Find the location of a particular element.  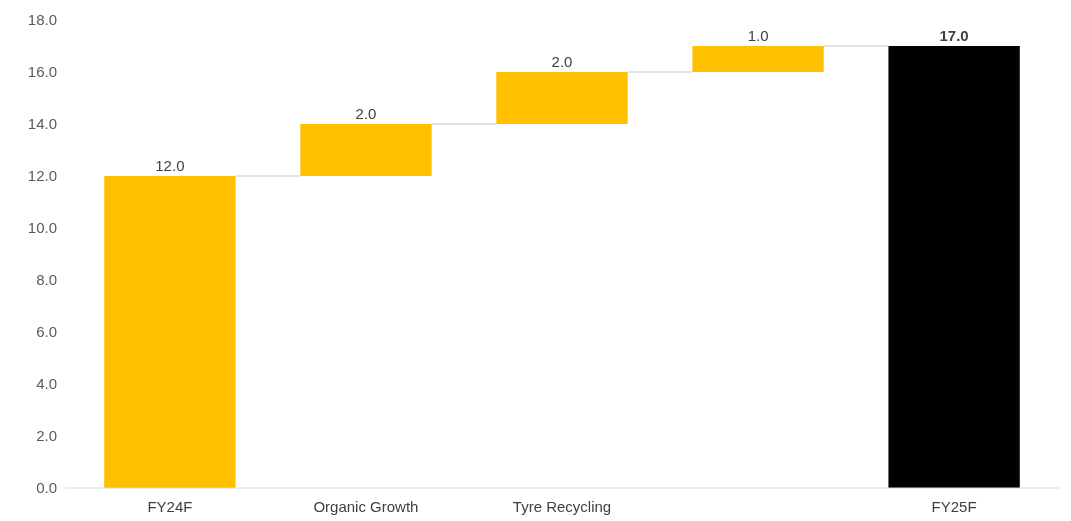

y-tick-label: 18.0 is located at coordinates (42, 20).